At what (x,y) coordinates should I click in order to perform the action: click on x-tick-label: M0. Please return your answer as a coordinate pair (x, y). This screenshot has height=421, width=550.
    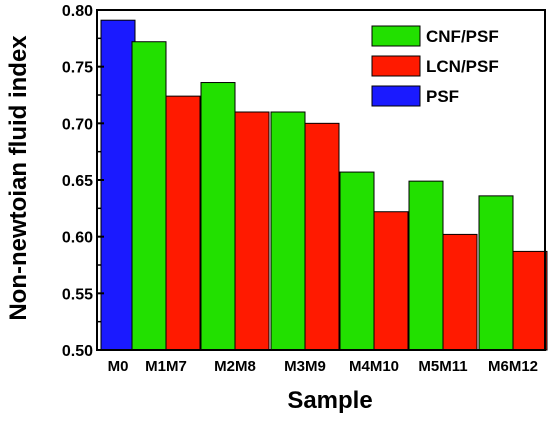
    Looking at the image, I should click on (118, 366).